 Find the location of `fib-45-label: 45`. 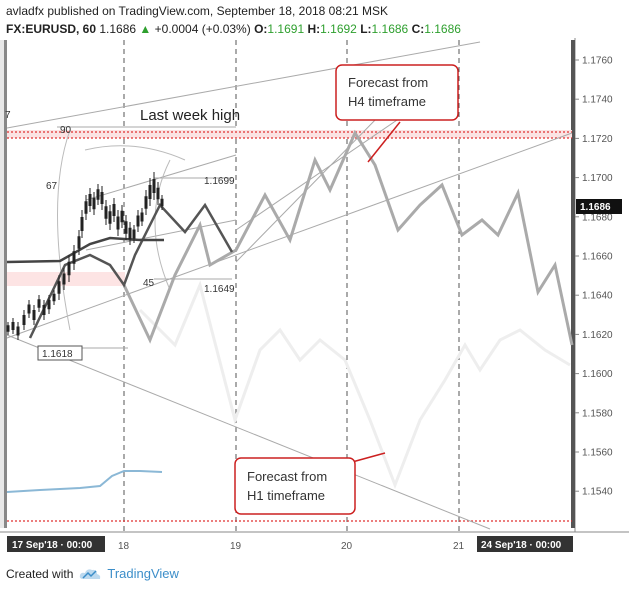

fib-45-label: 45 is located at coordinates (149, 283).